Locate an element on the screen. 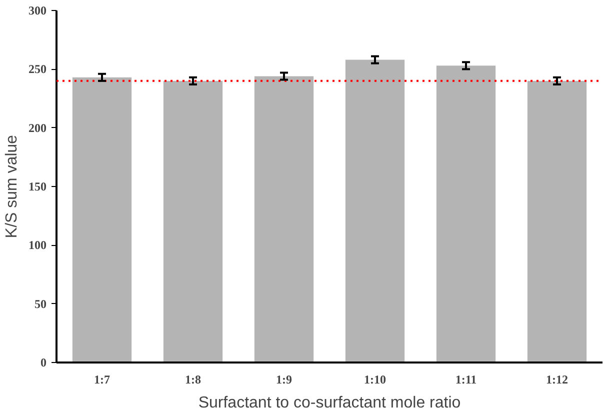 The width and height of the screenshot is (606, 414). y-axis-title: K/S sum value is located at coordinates (12, 186).